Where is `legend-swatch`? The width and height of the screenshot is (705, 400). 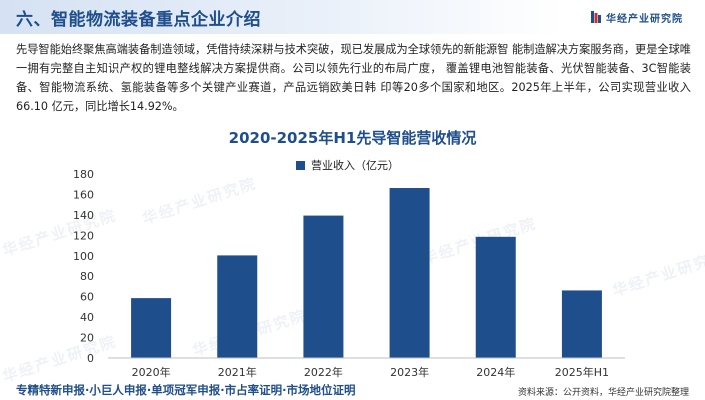
legend-swatch is located at coordinates (300, 165).